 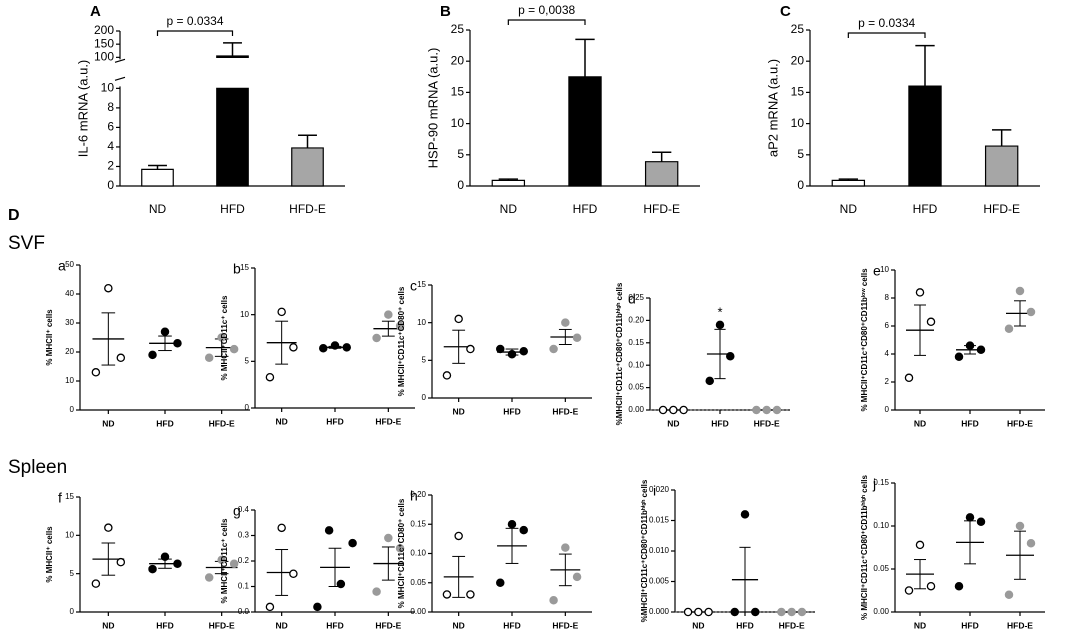 What do you see at coordinates (644, 550) in the screenshot?
I see `y-axis-label: %MHCII⁺CD11c⁺CD80⁺CD11bʰⁱᵍʰ cells` at bounding box center [644, 550].